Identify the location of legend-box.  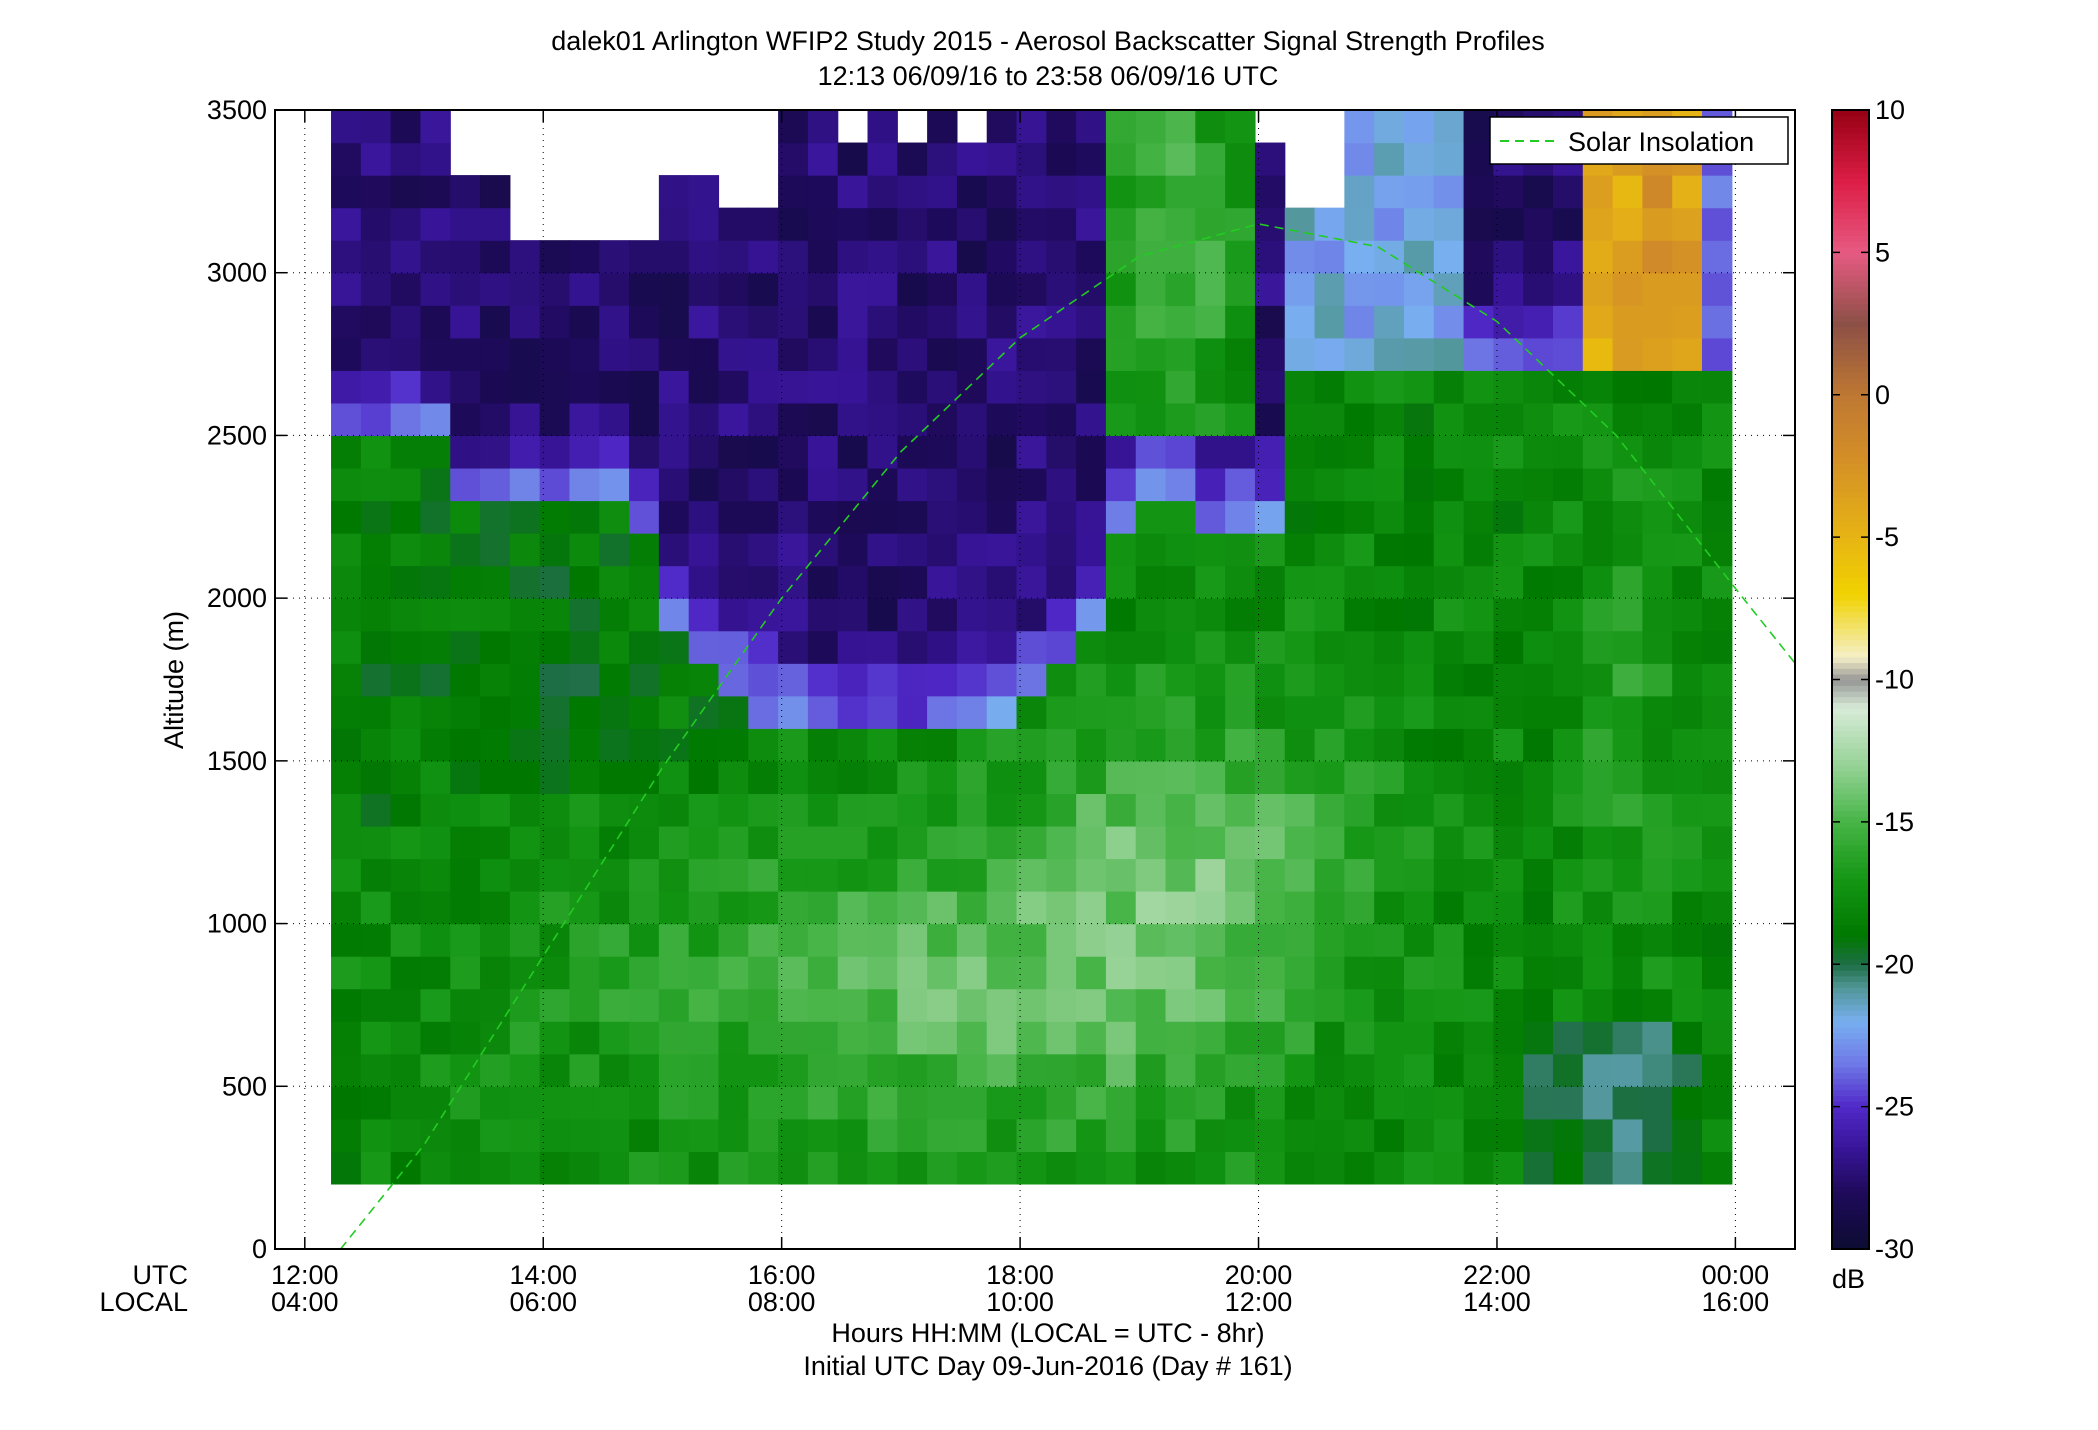
(1639, 140).